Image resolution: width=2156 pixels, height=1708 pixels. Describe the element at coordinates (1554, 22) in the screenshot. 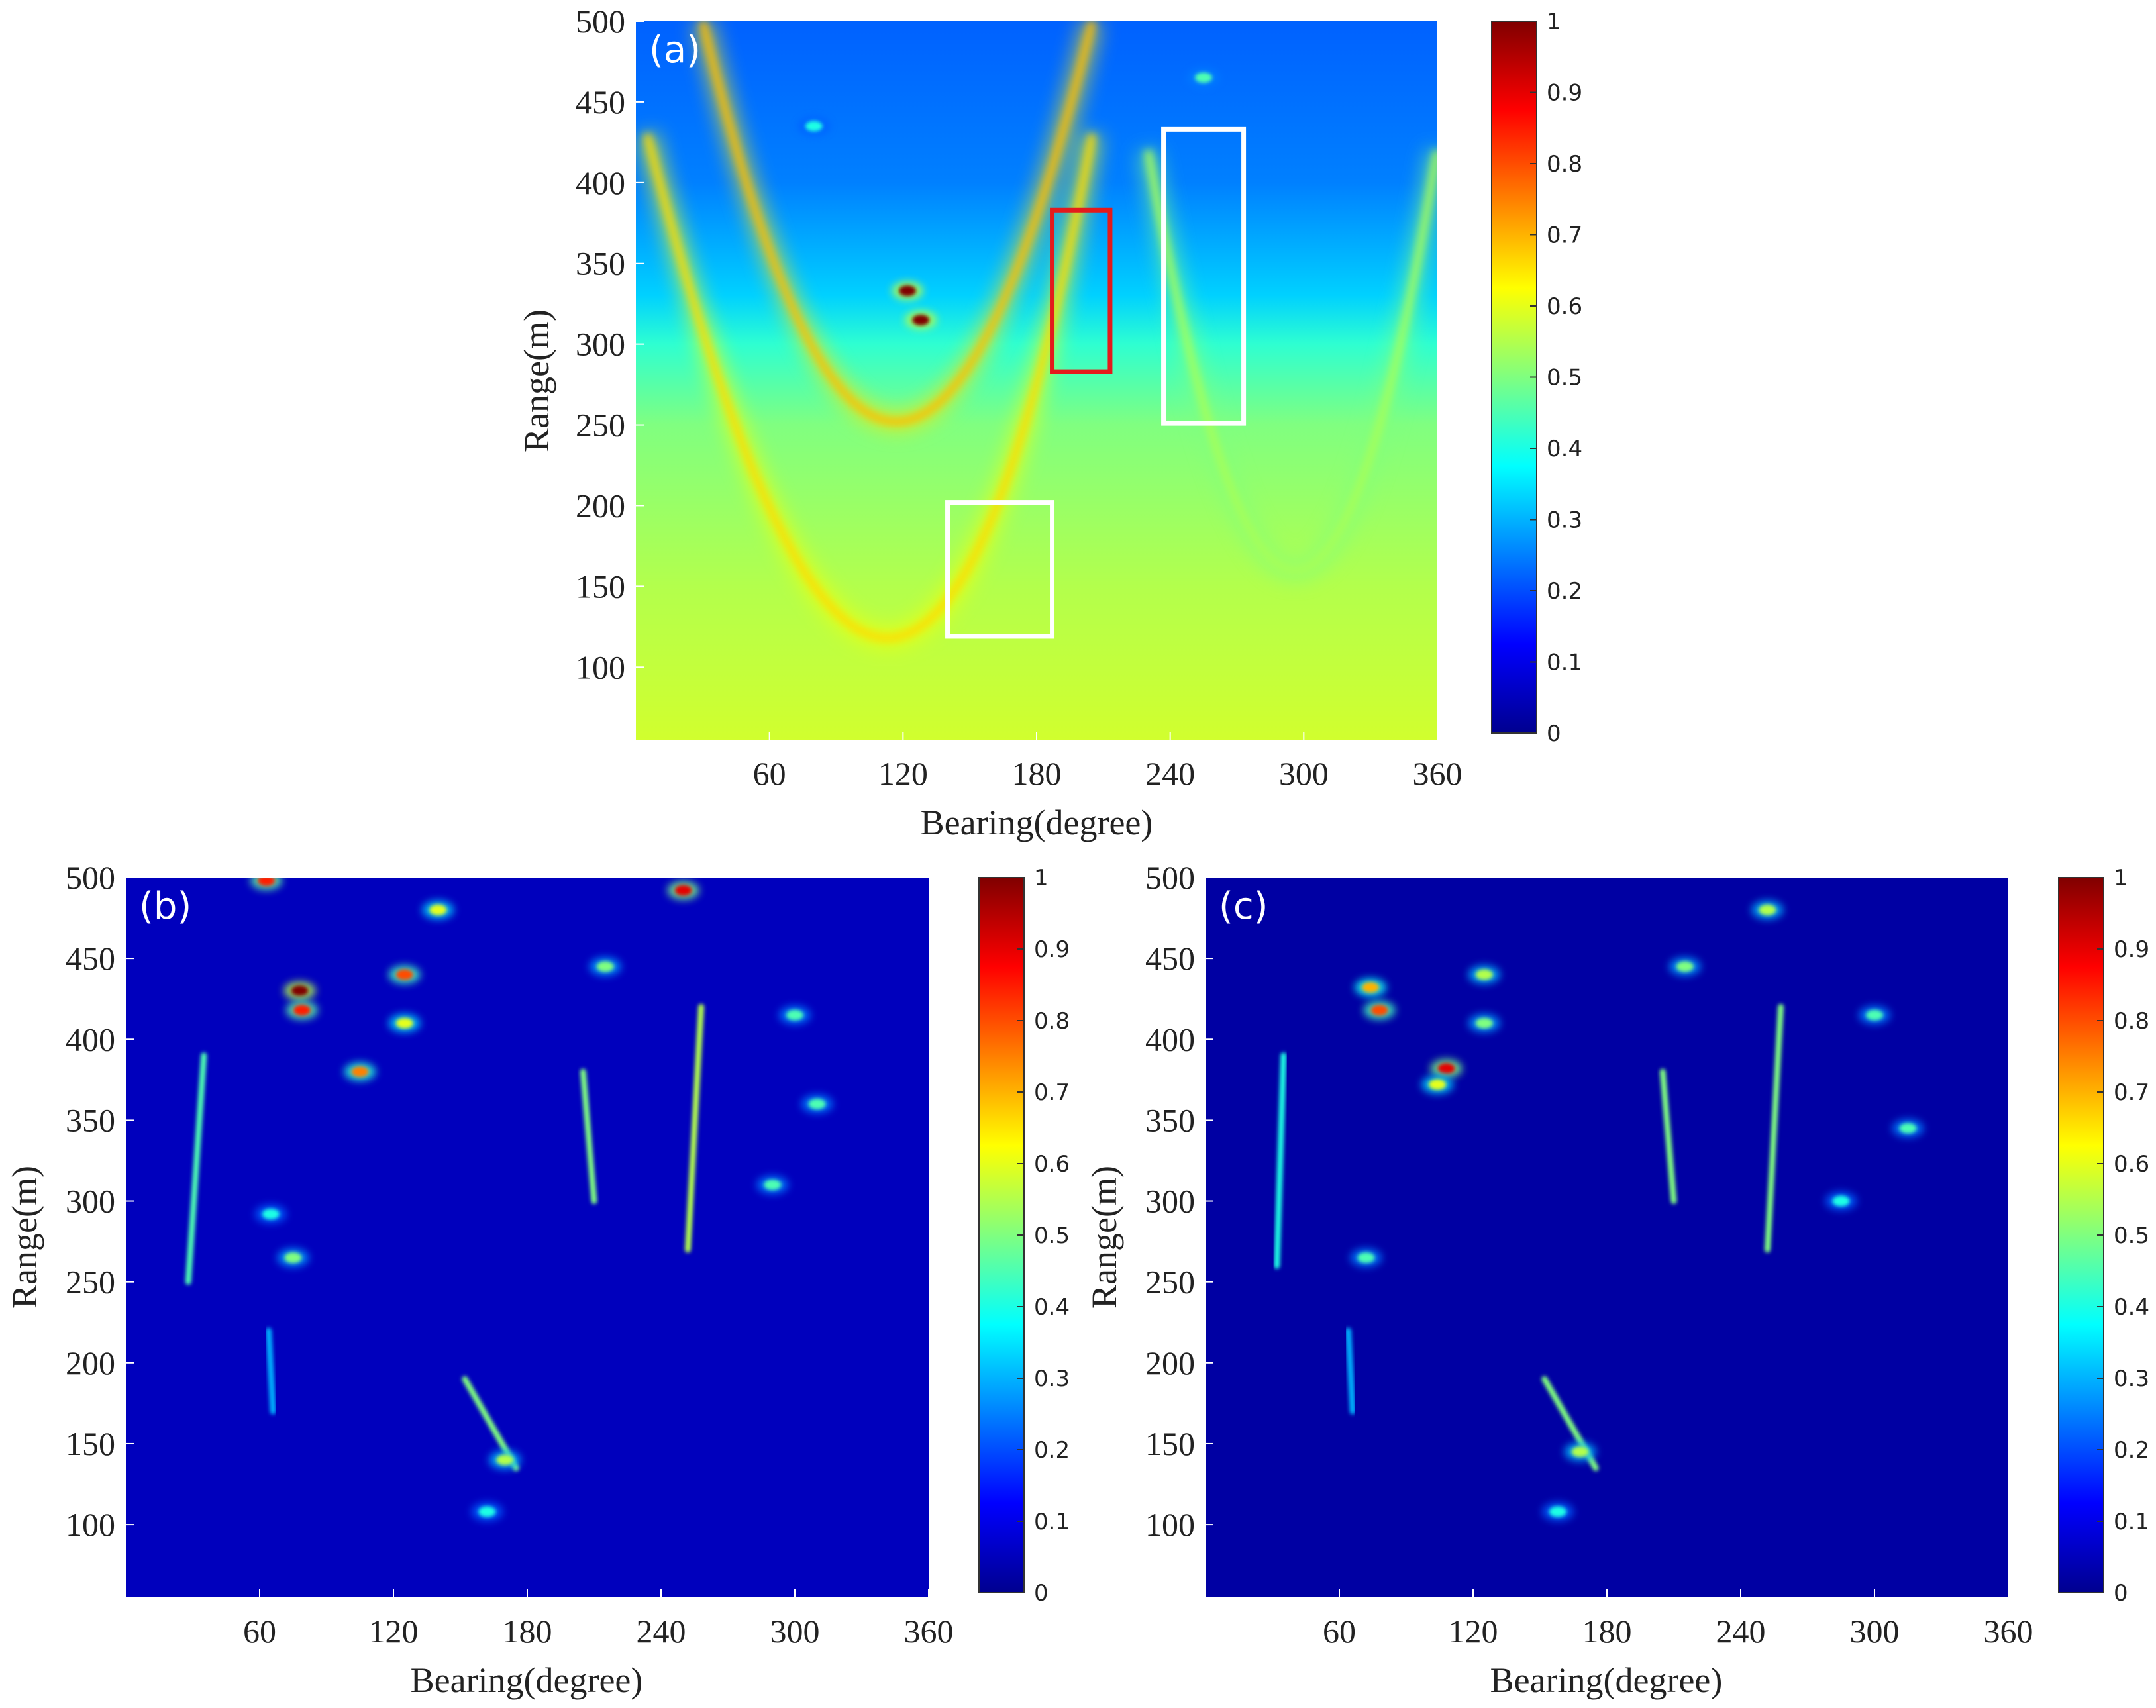

I see `colorbar-tick-label: 1` at that location.